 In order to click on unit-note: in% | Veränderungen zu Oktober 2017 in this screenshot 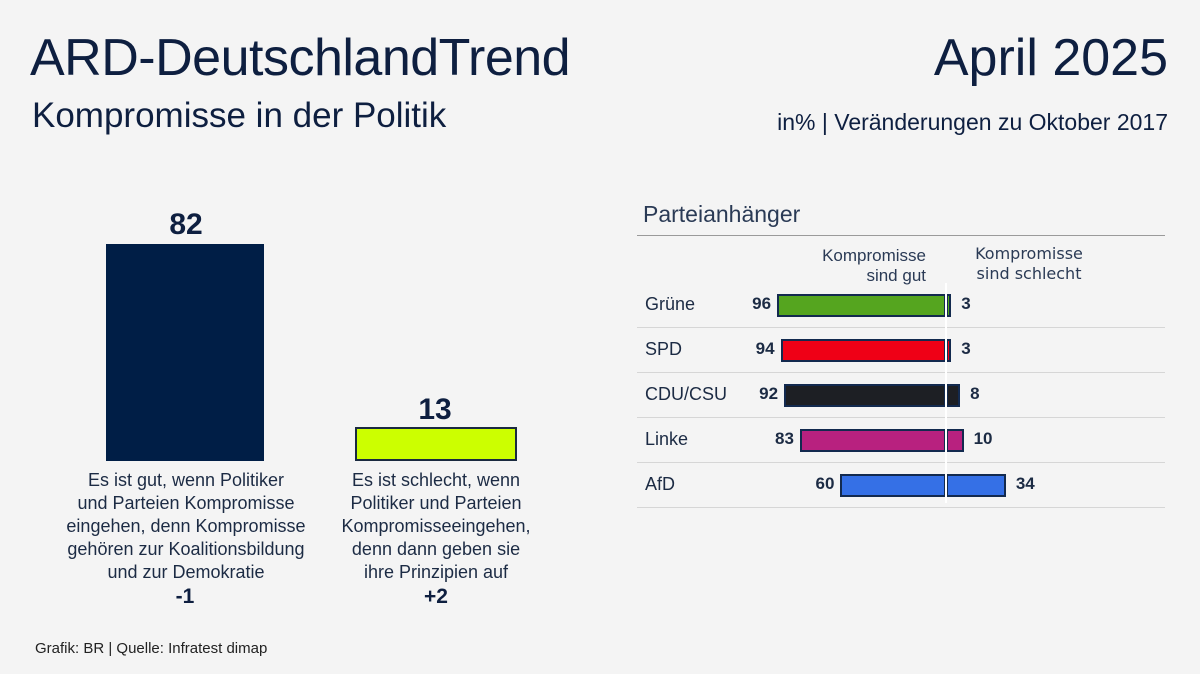, I will do `click(972, 122)`.